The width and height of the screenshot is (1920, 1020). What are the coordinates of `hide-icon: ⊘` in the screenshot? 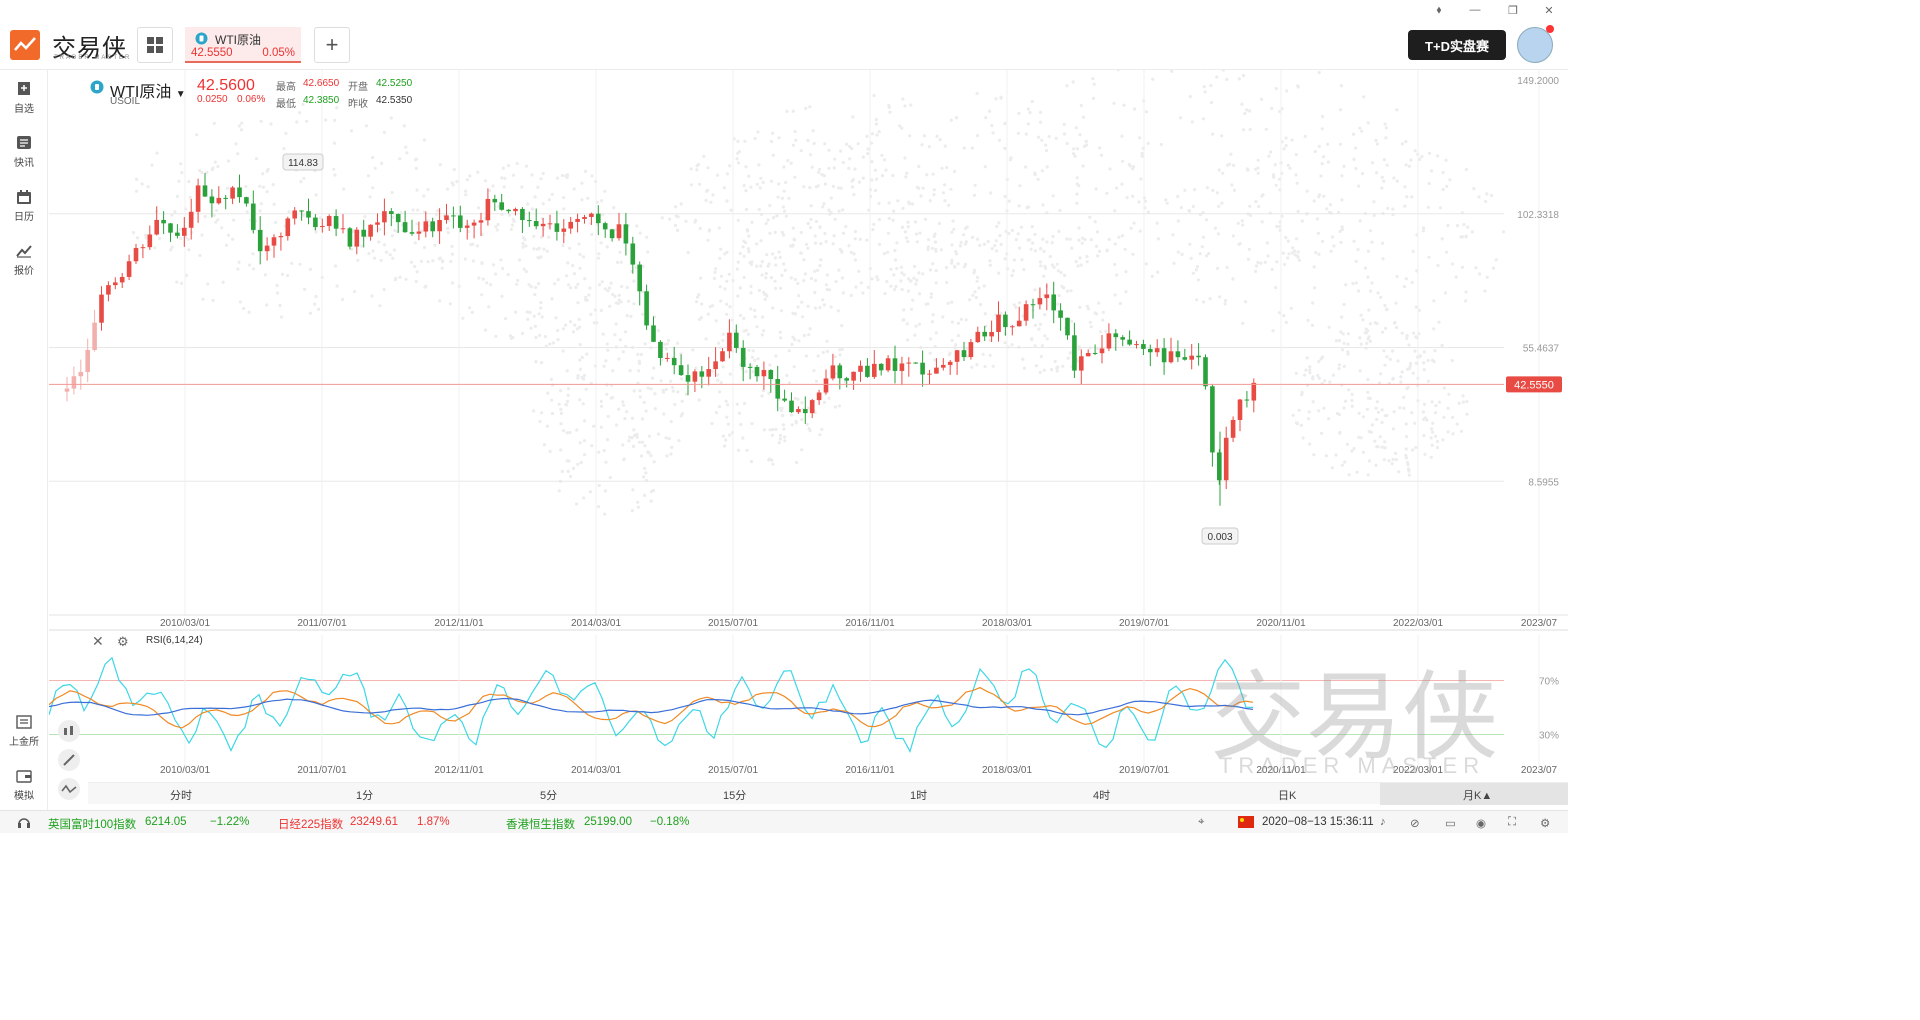 It's located at (1415, 824).